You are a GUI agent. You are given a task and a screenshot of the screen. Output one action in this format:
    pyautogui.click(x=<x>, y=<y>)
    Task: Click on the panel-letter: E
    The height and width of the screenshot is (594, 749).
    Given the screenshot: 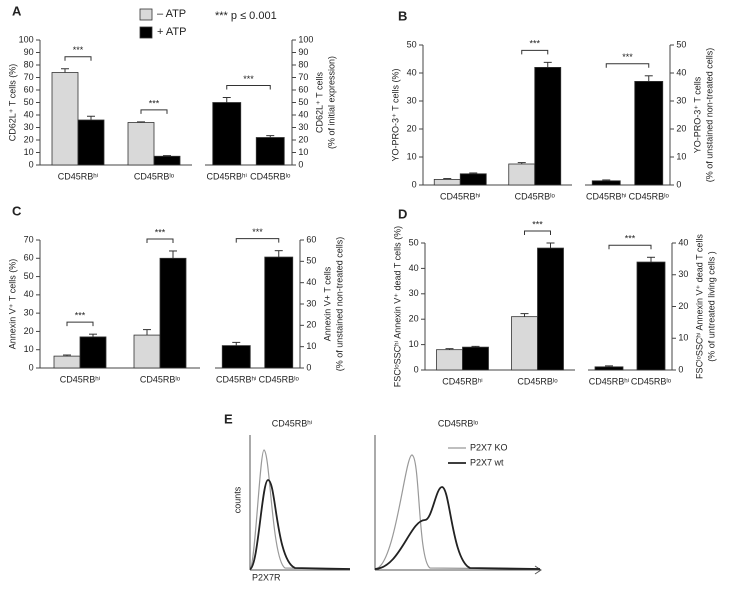 What is the action you would take?
    pyautogui.click(x=228, y=418)
    